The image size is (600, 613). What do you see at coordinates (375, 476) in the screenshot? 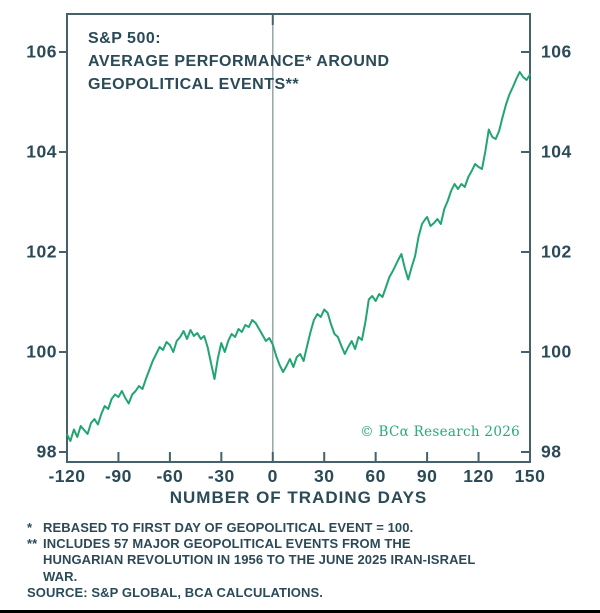
I see `x-tick-label: 60` at bounding box center [375, 476].